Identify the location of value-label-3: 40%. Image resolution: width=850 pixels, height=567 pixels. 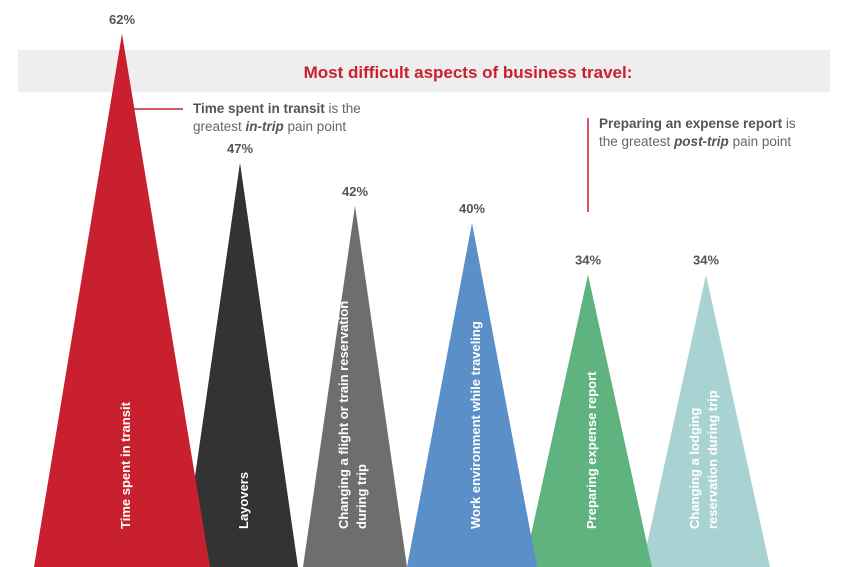
(472, 208).